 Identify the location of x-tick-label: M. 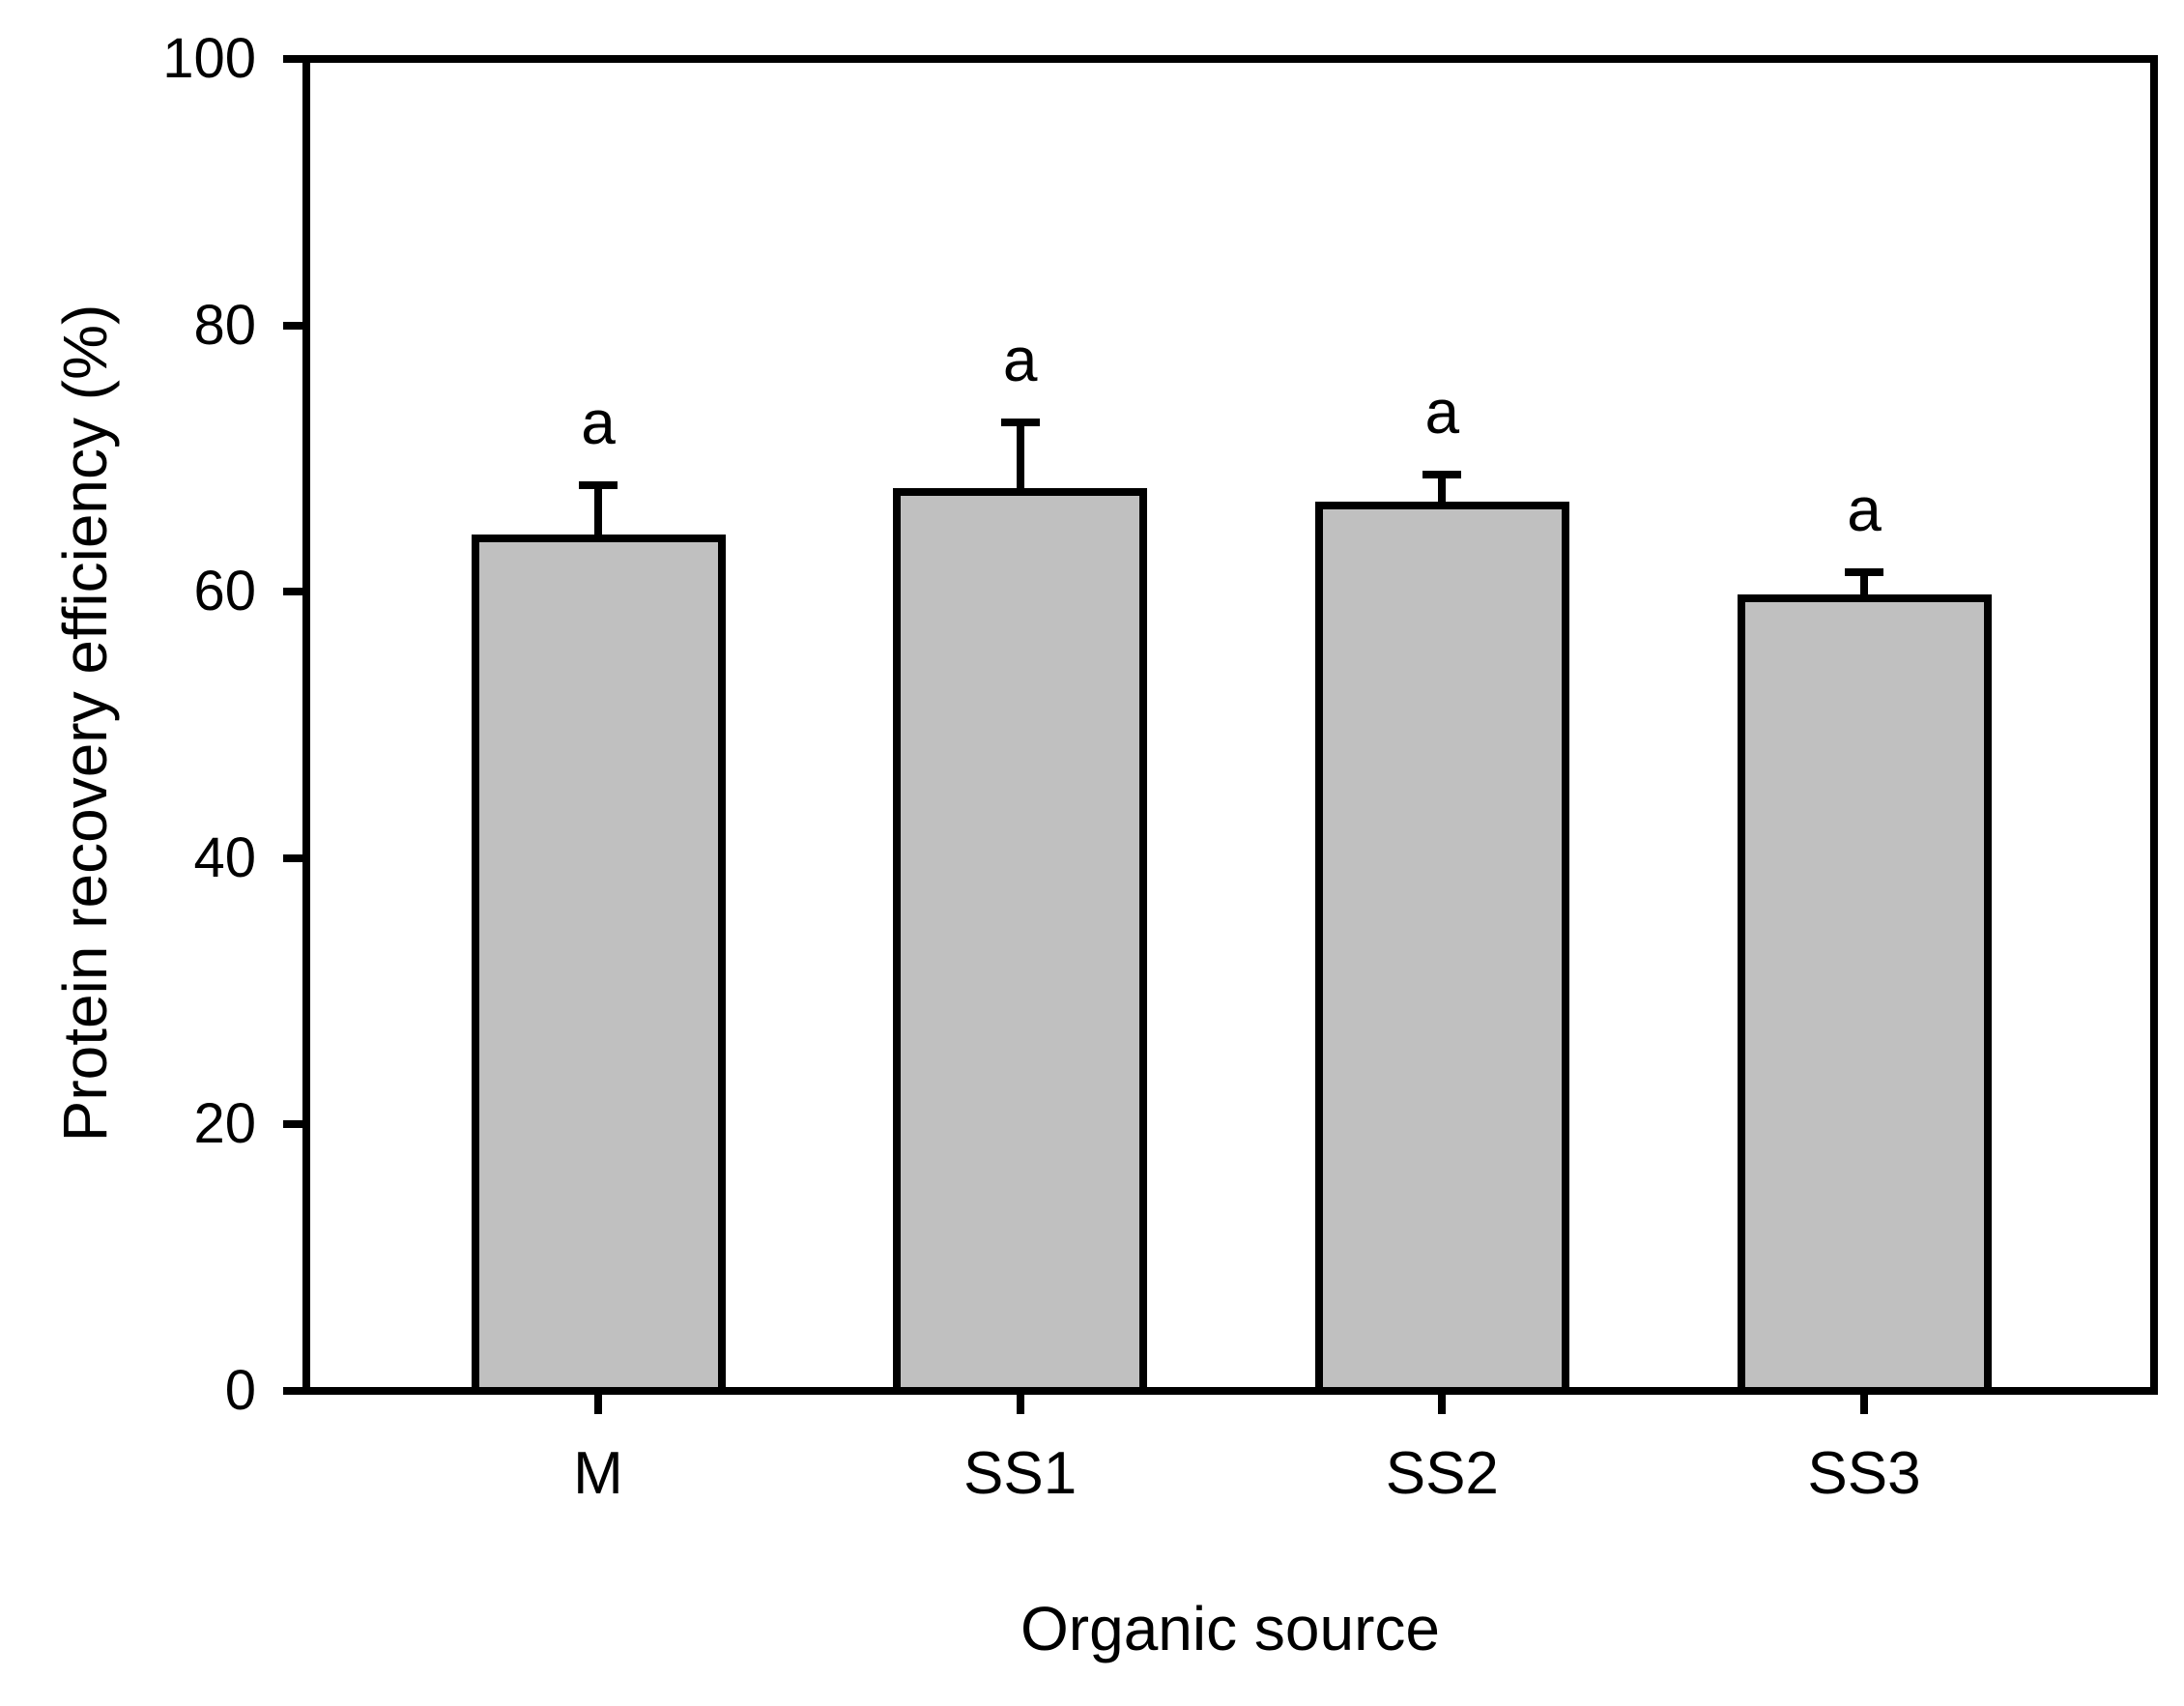
(598, 1473).